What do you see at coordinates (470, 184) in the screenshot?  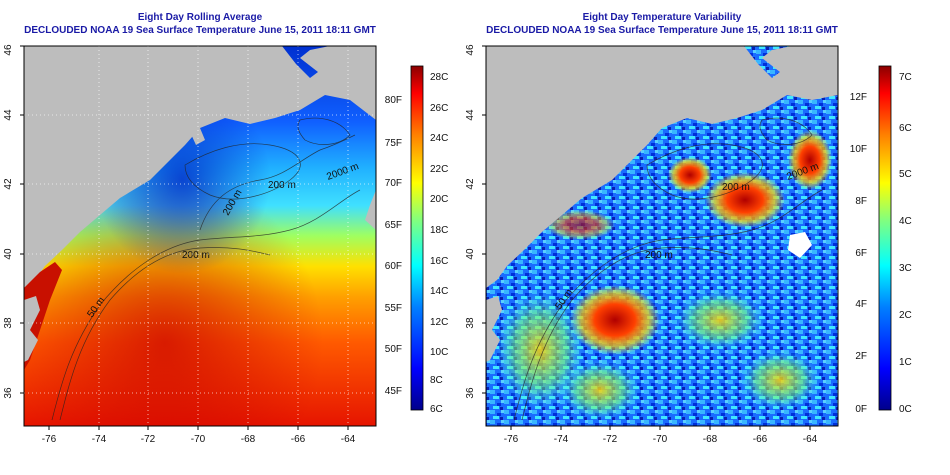 I see `right-lat-tick: 42` at bounding box center [470, 184].